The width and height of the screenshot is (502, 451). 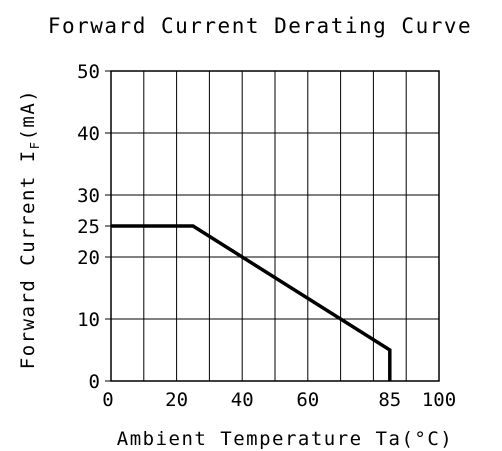 What do you see at coordinates (107, 400) in the screenshot?
I see `x-tick-label: 0` at bounding box center [107, 400].